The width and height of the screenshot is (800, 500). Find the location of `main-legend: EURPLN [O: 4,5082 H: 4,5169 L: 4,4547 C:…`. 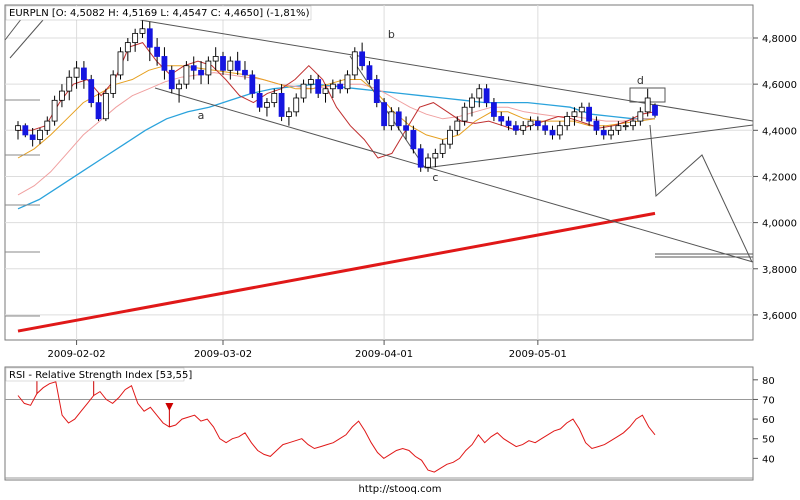

main-legend: EURPLN [O: 4,5082 H: 4,5169 L: 4,4547 C:… is located at coordinates (159, 13).